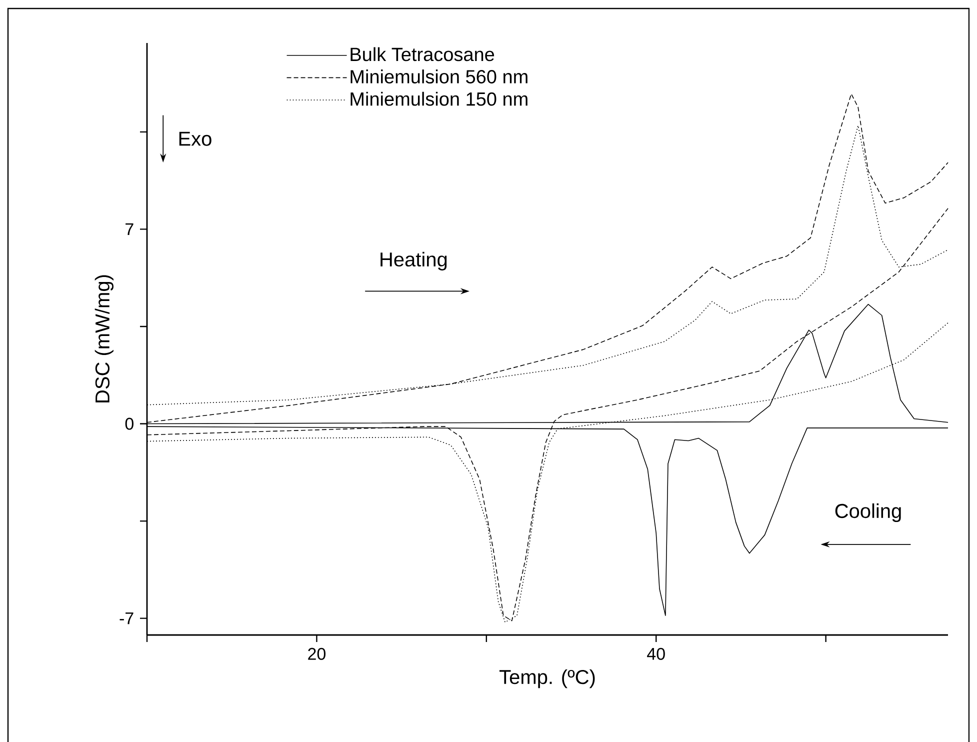 This screenshot has height=742, width=977. I want to click on y-axis-title: DSC (mW/mg), so click(104, 338).